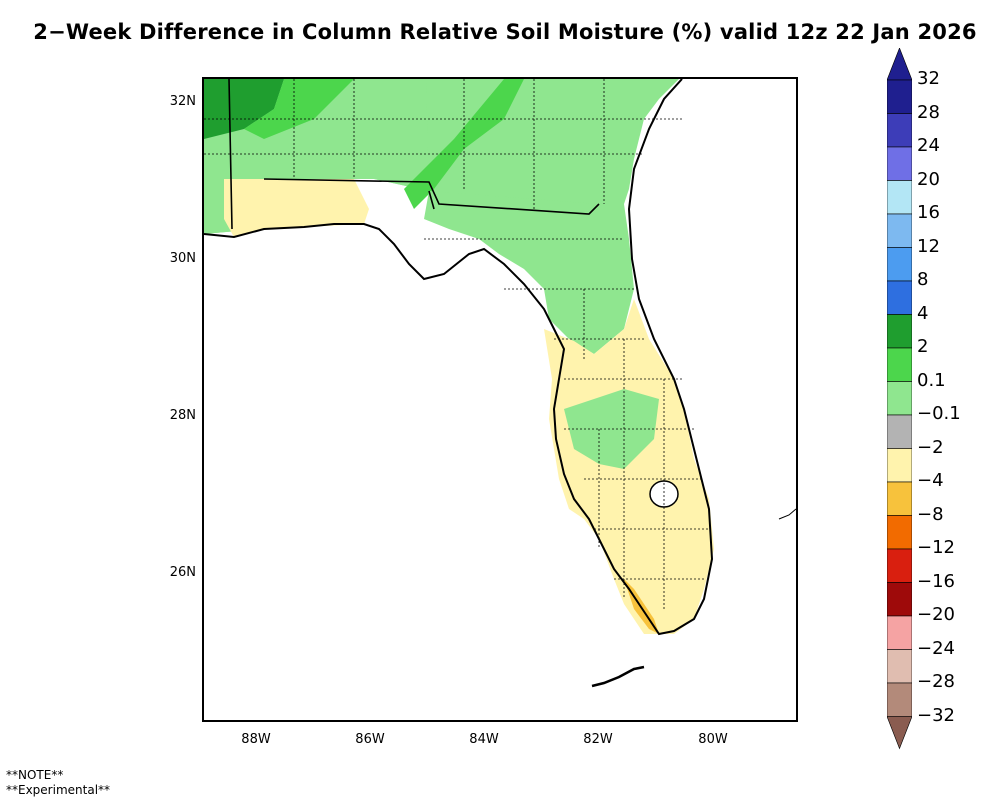  What do you see at coordinates (928, 212) in the screenshot?
I see `colorbar-label: 16` at bounding box center [928, 212].